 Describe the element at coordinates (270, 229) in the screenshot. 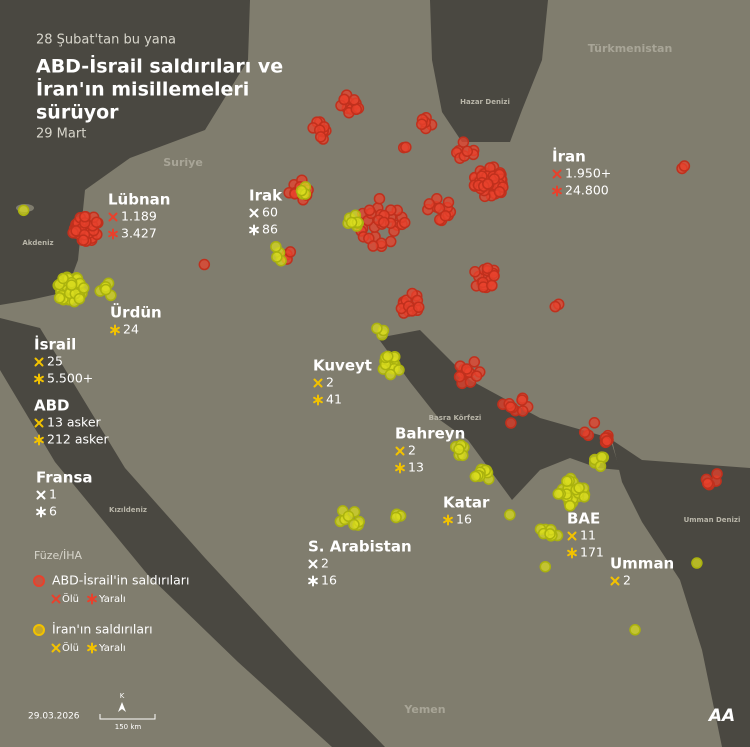

I see `injured-count: 86` at that location.